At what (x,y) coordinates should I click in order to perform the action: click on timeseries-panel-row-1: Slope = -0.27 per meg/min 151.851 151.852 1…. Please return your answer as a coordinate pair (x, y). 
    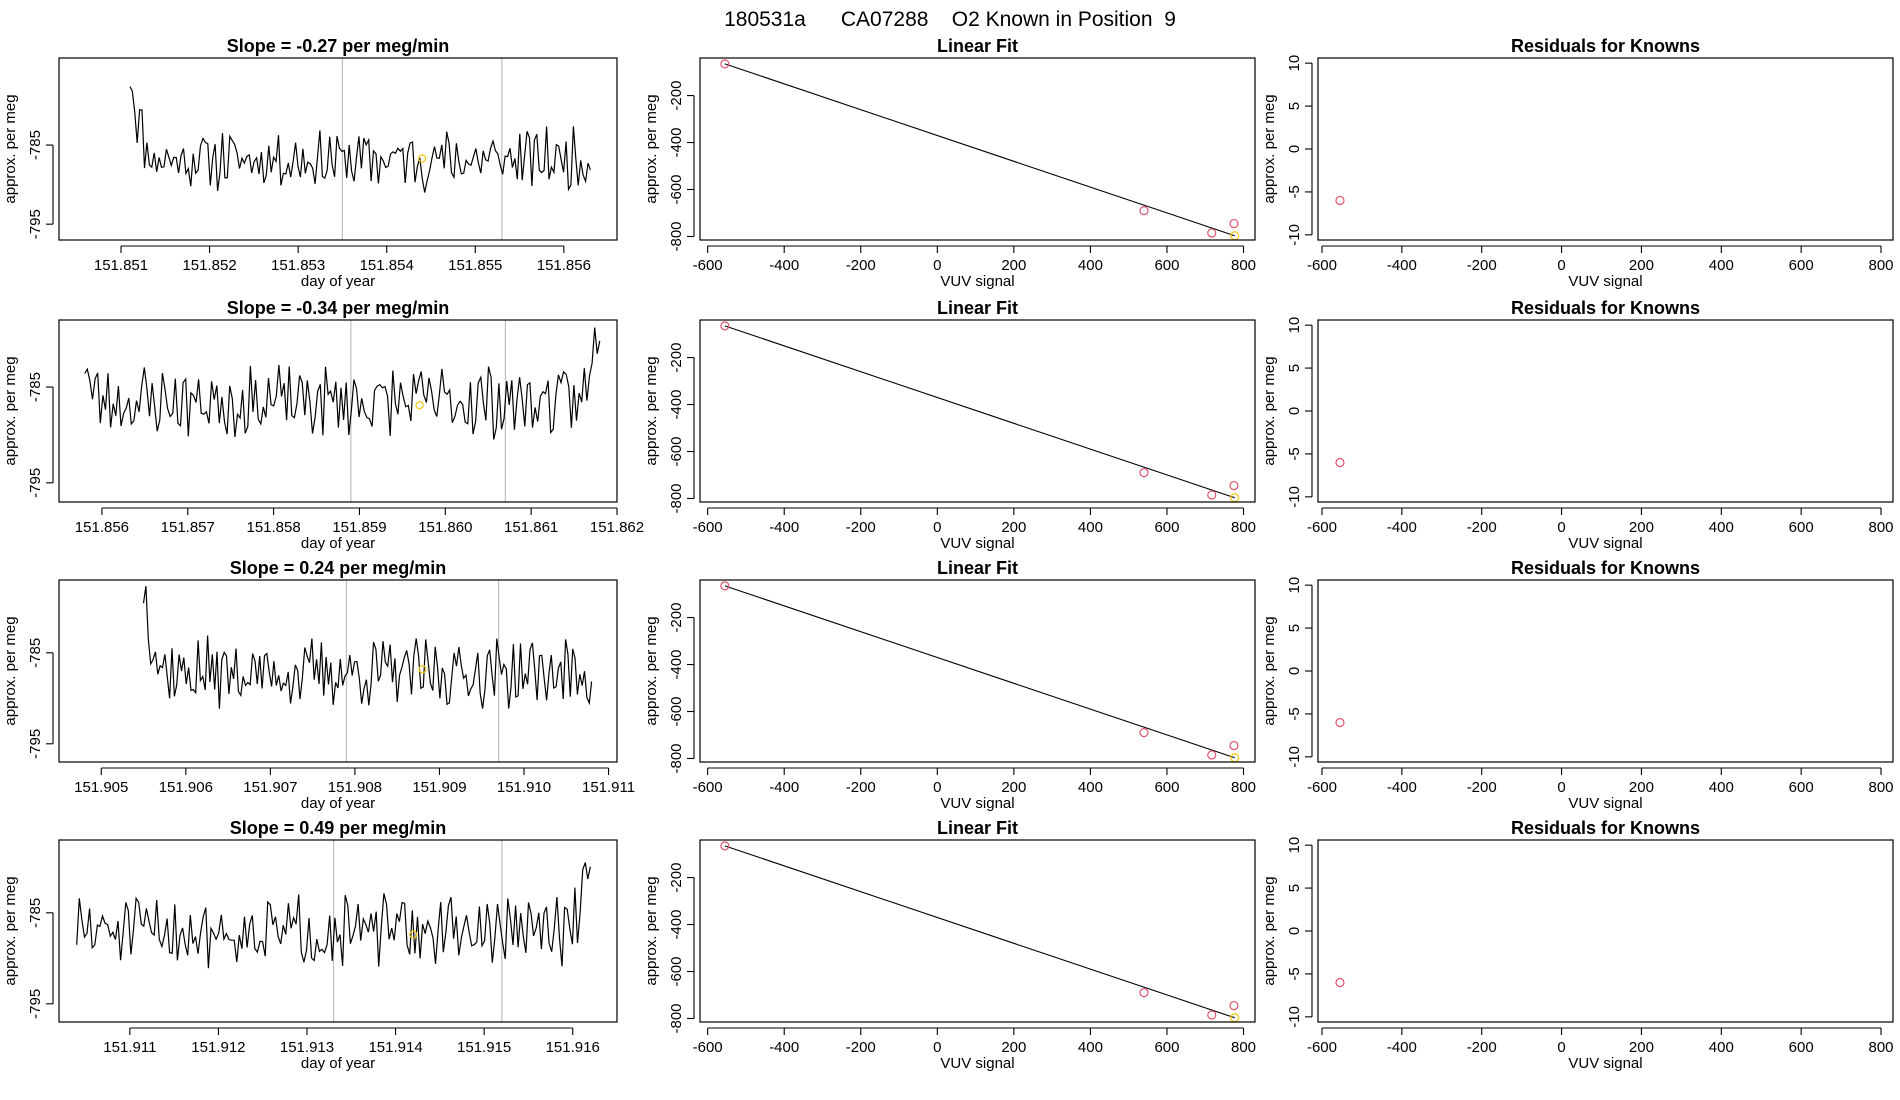
    Looking at the image, I should click on (310, 163).